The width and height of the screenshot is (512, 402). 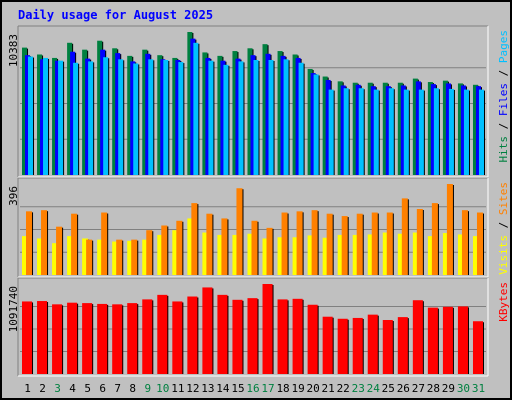 What do you see at coordinates (162, 388) in the screenshot?
I see `x-label-day: 10` at bounding box center [162, 388].